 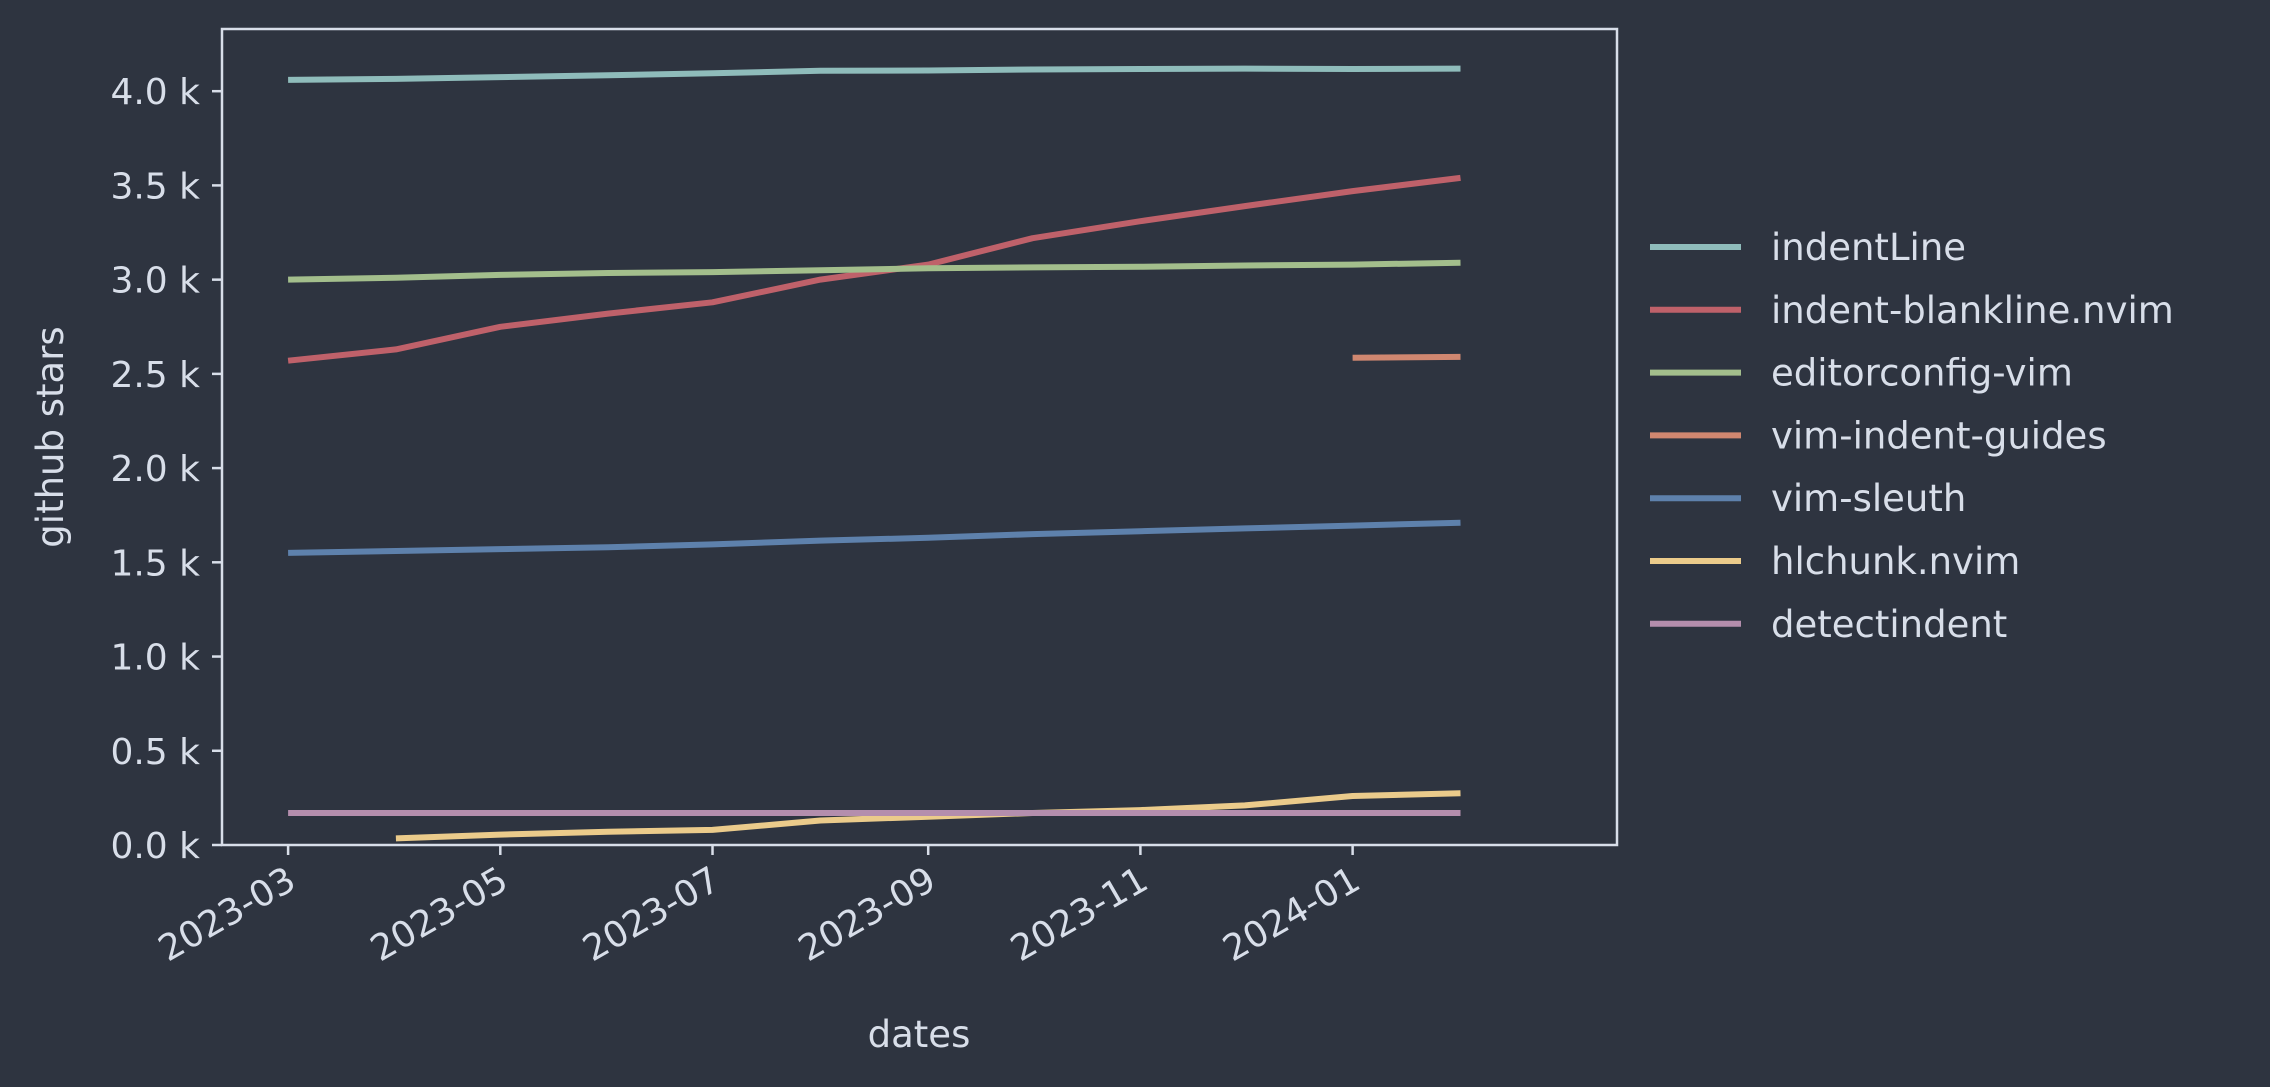 I want to click on y-tick-label: 1.5 k, so click(x=155, y=563).